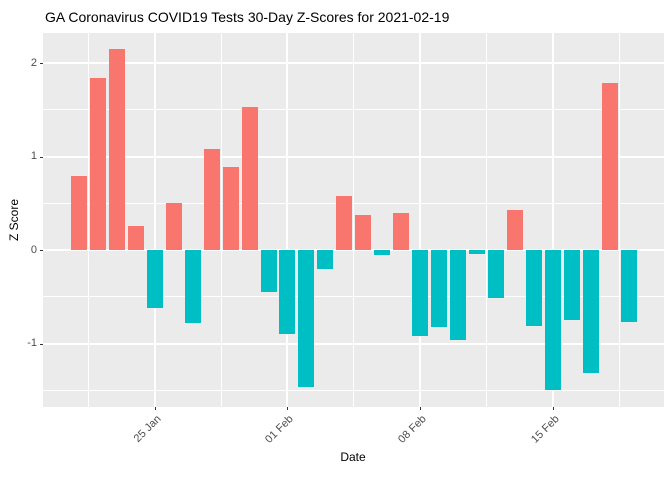 Image resolution: width=672 pixels, height=480 pixels. What do you see at coordinates (412, 429) in the screenshot?
I see `x-tick-label: 08 Feb` at bounding box center [412, 429].